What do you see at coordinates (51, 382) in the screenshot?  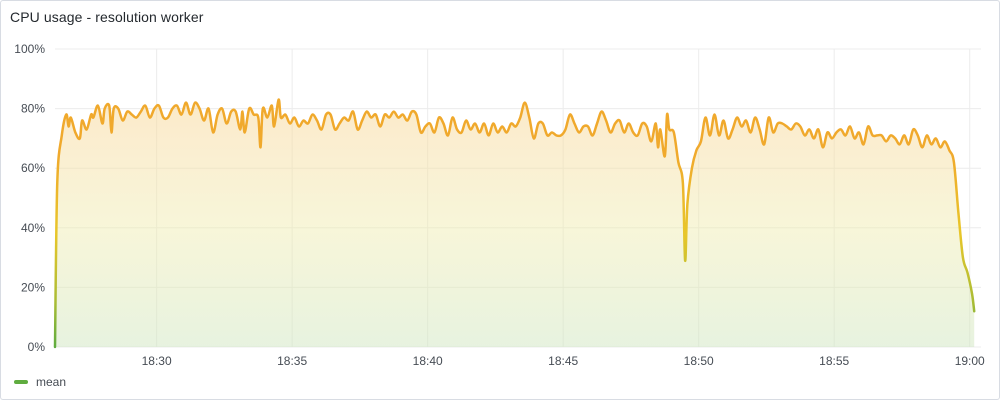 I see `legend-label-mean: mean` at bounding box center [51, 382].